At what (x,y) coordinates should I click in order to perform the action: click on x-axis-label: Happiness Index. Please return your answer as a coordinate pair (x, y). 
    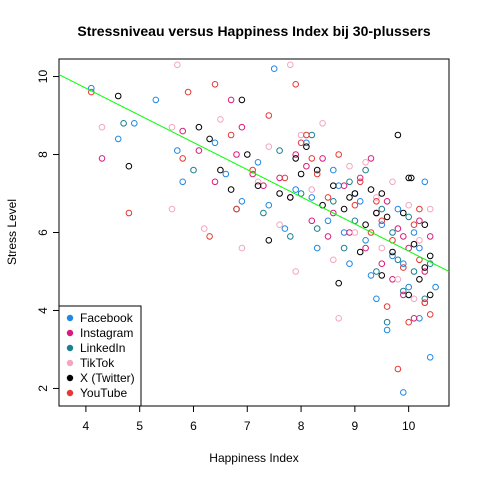
    Looking at the image, I should click on (253, 458).